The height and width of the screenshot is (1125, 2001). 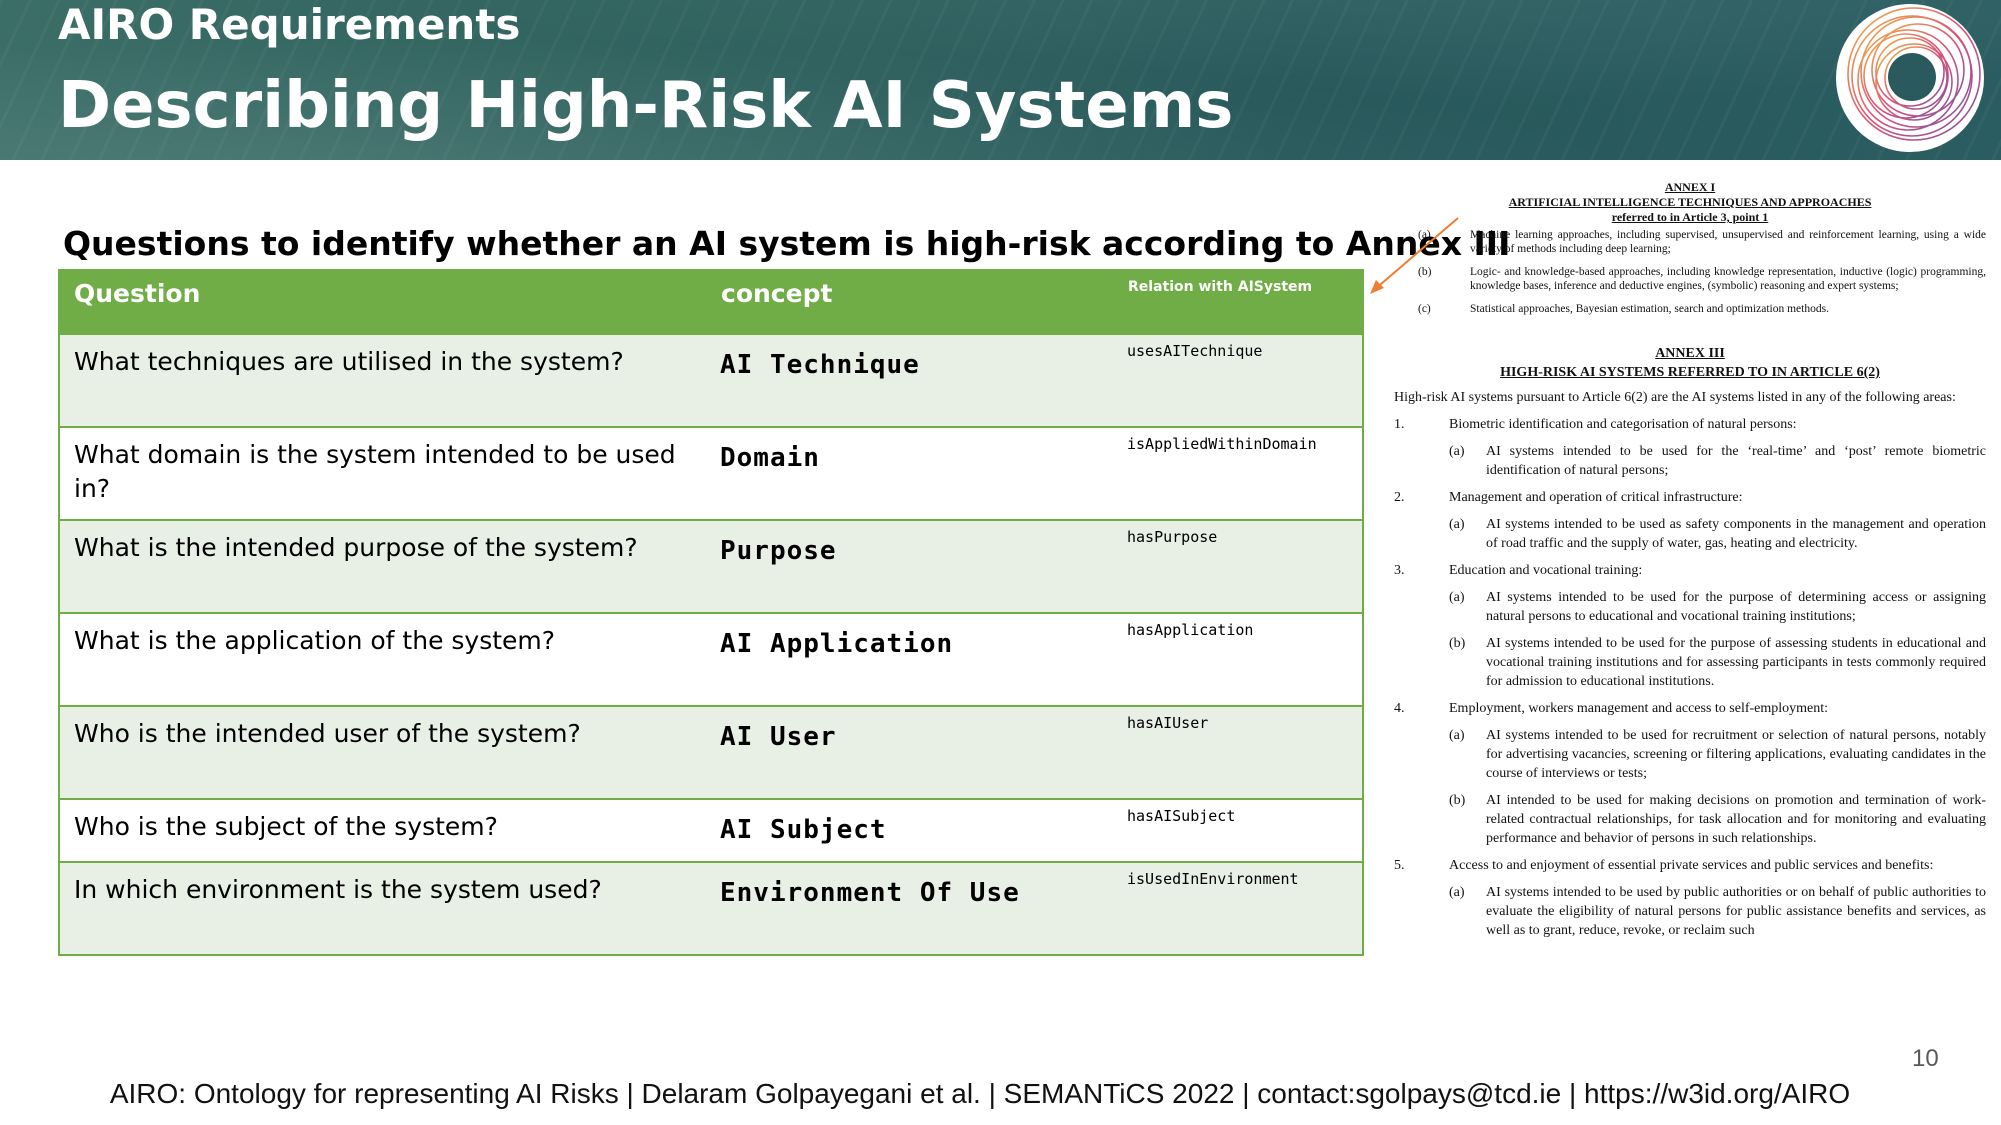 What do you see at coordinates (1399, 424) in the screenshot?
I see `section-number: 1.` at bounding box center [1399, 424].